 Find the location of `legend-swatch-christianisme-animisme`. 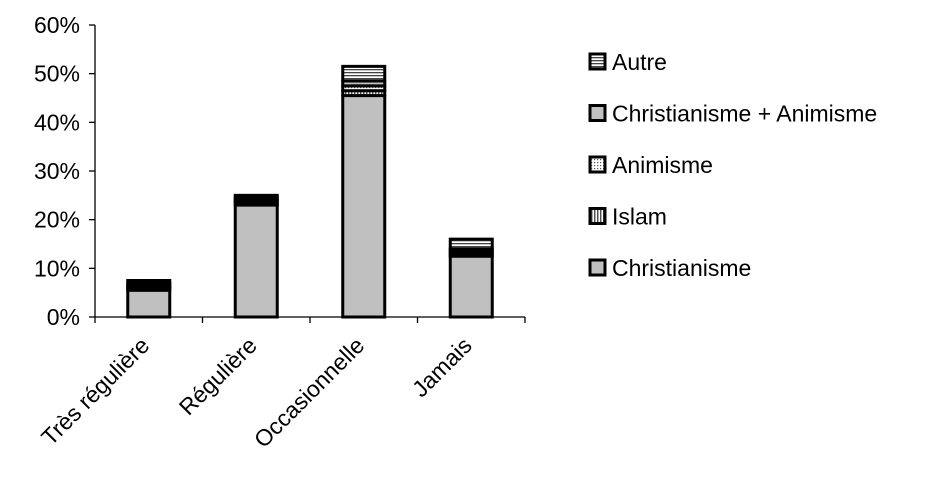

legend-swatch-christianisme-animisme is located at coordinates (597, 113).